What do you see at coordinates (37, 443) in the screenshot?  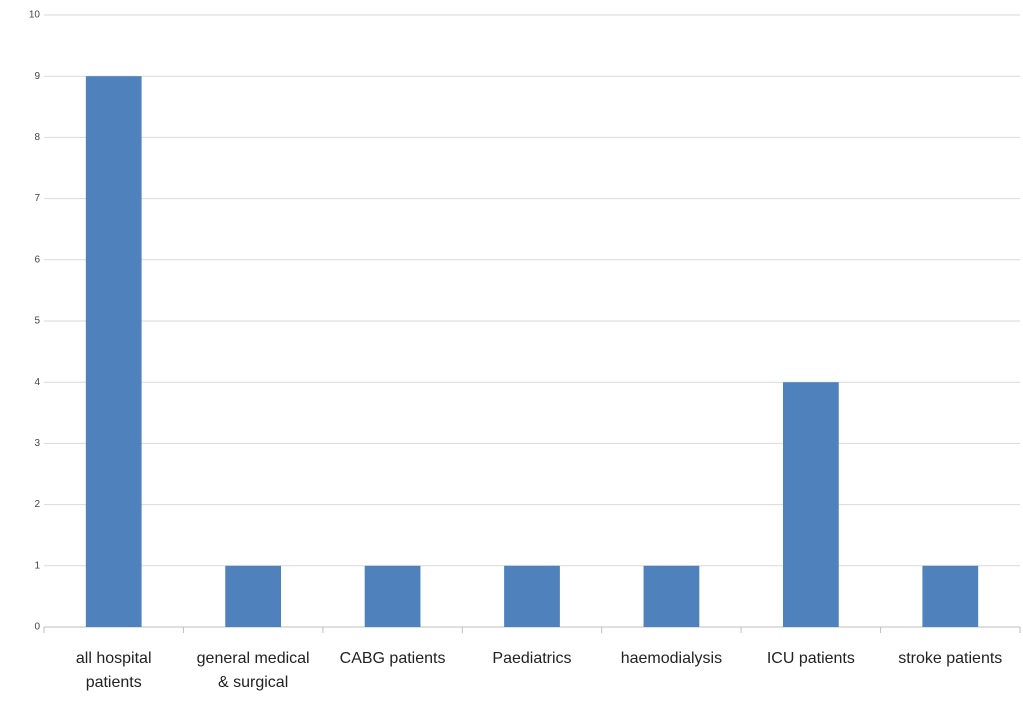 I see `y-tick-label: 3` at bounding box center [37, 443].